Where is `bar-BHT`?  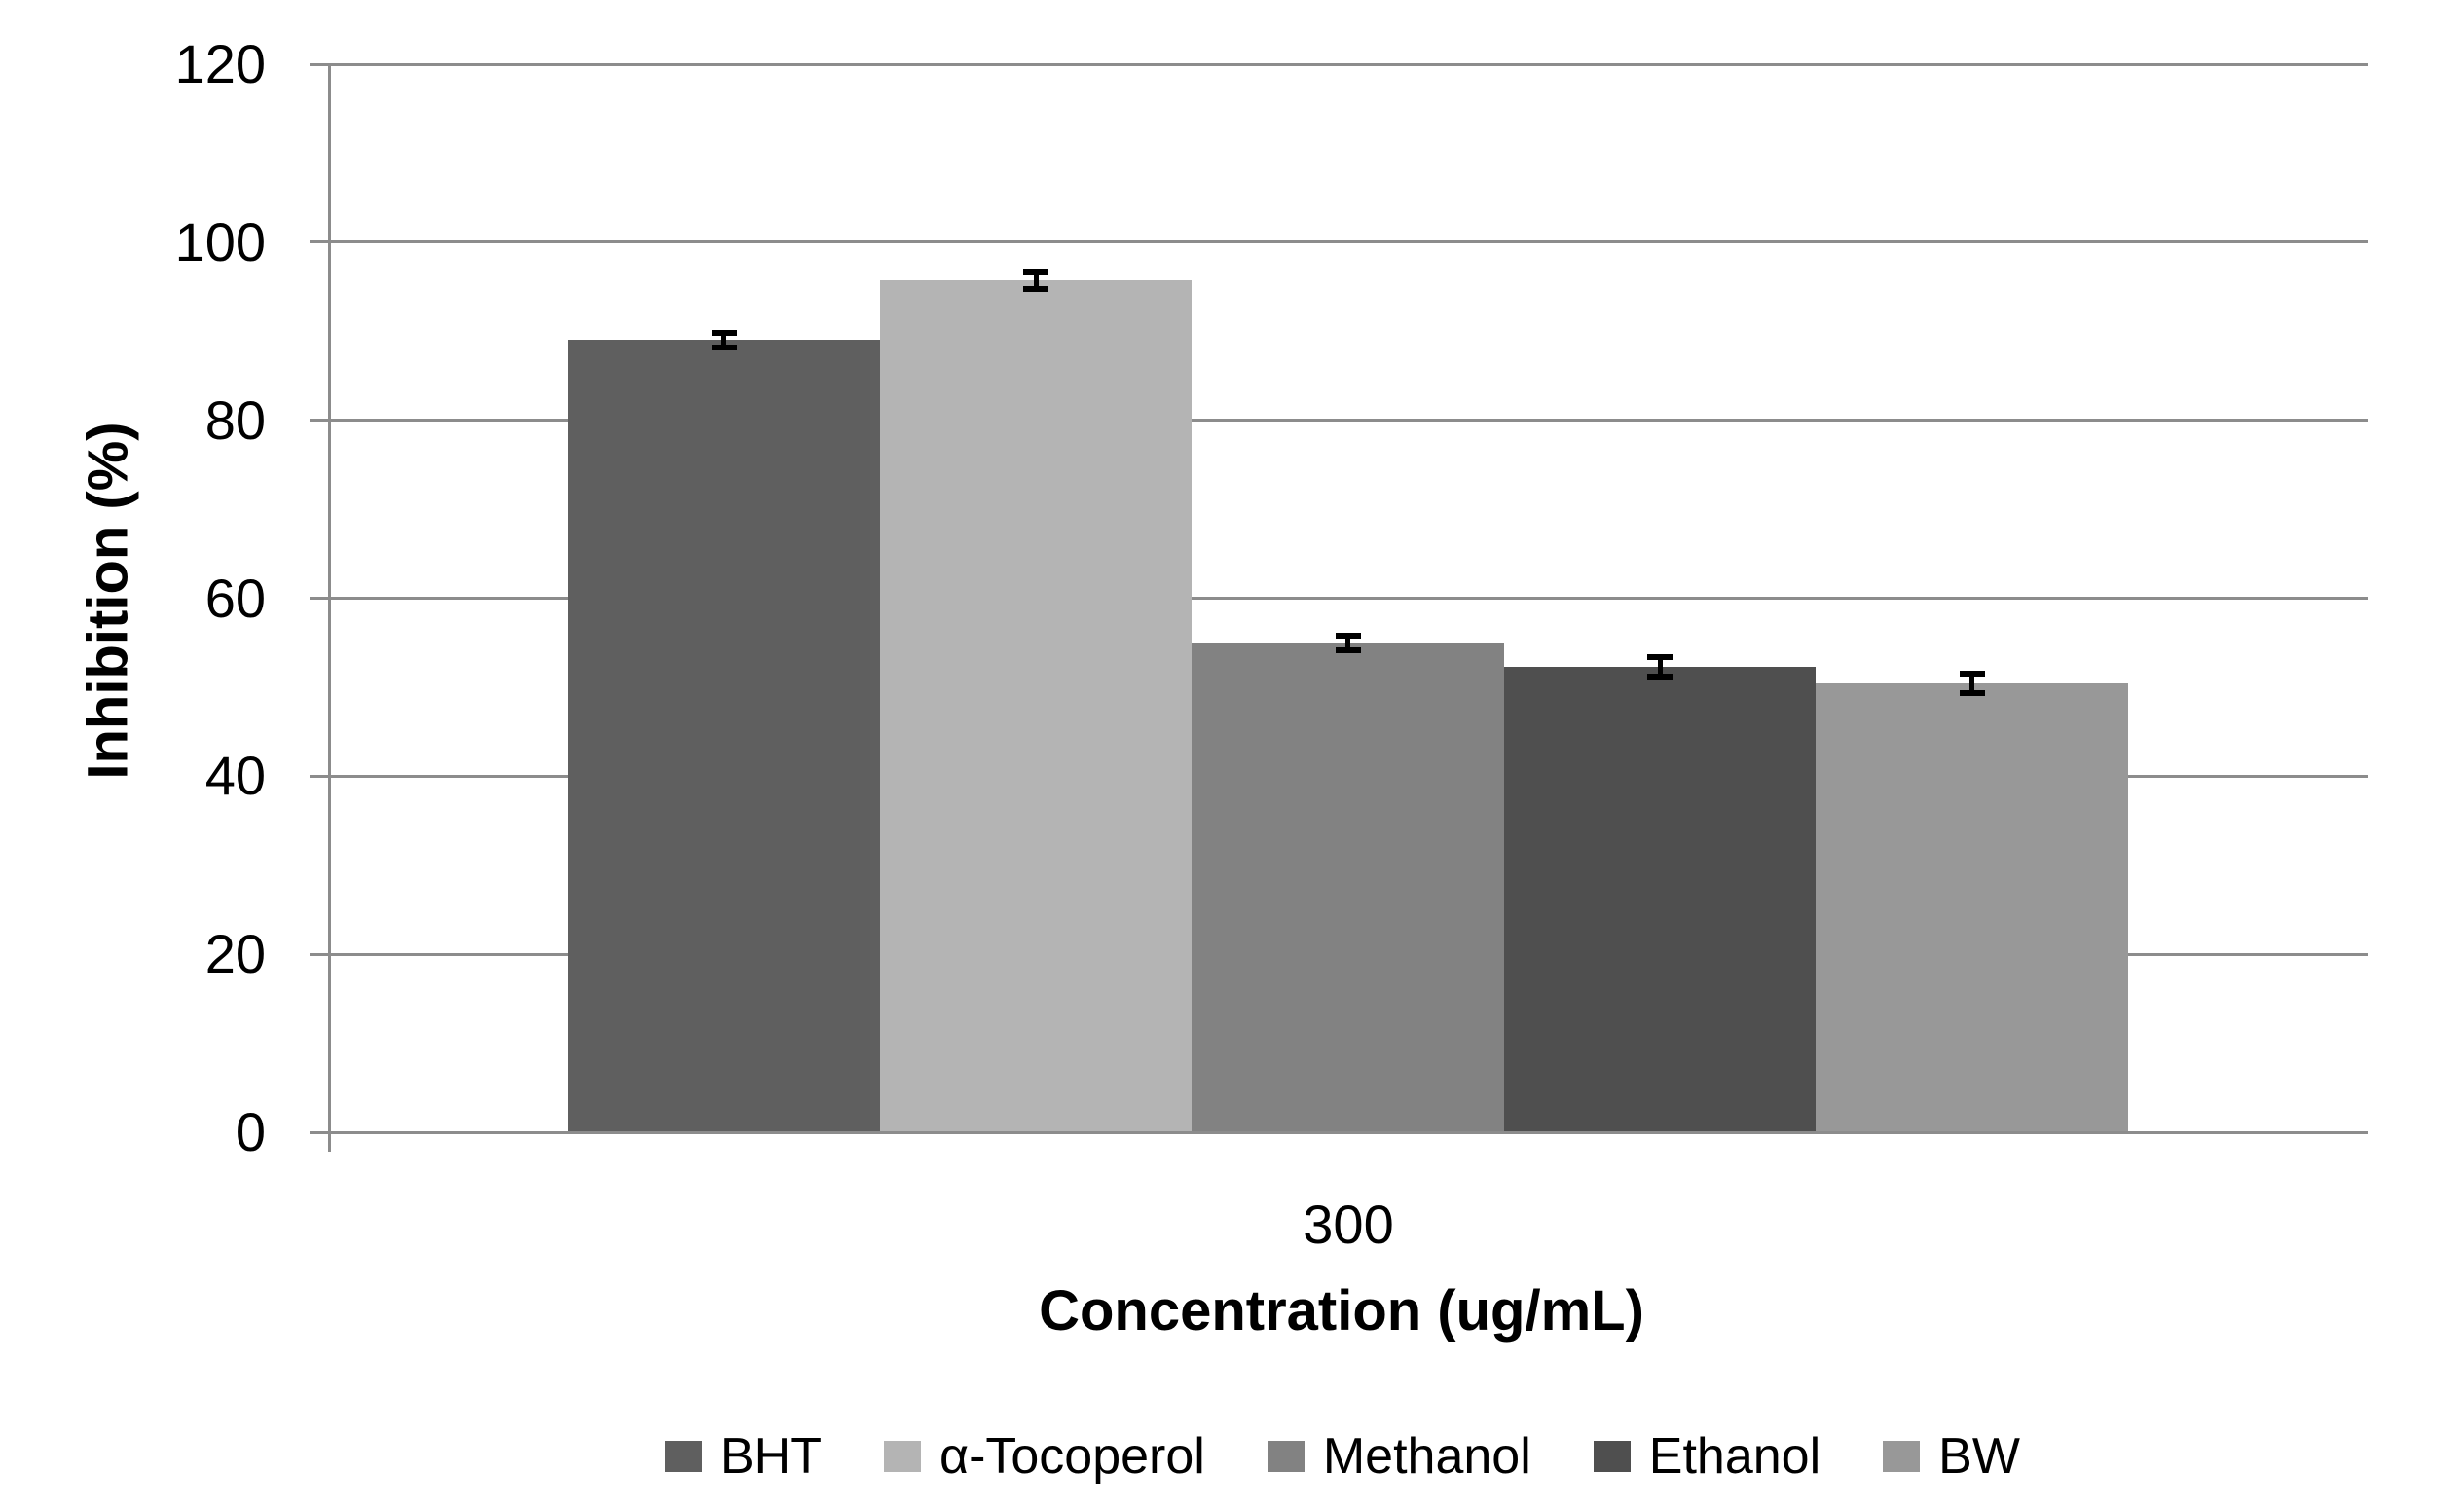
bar-BHT is located at coordinates (724, 736).